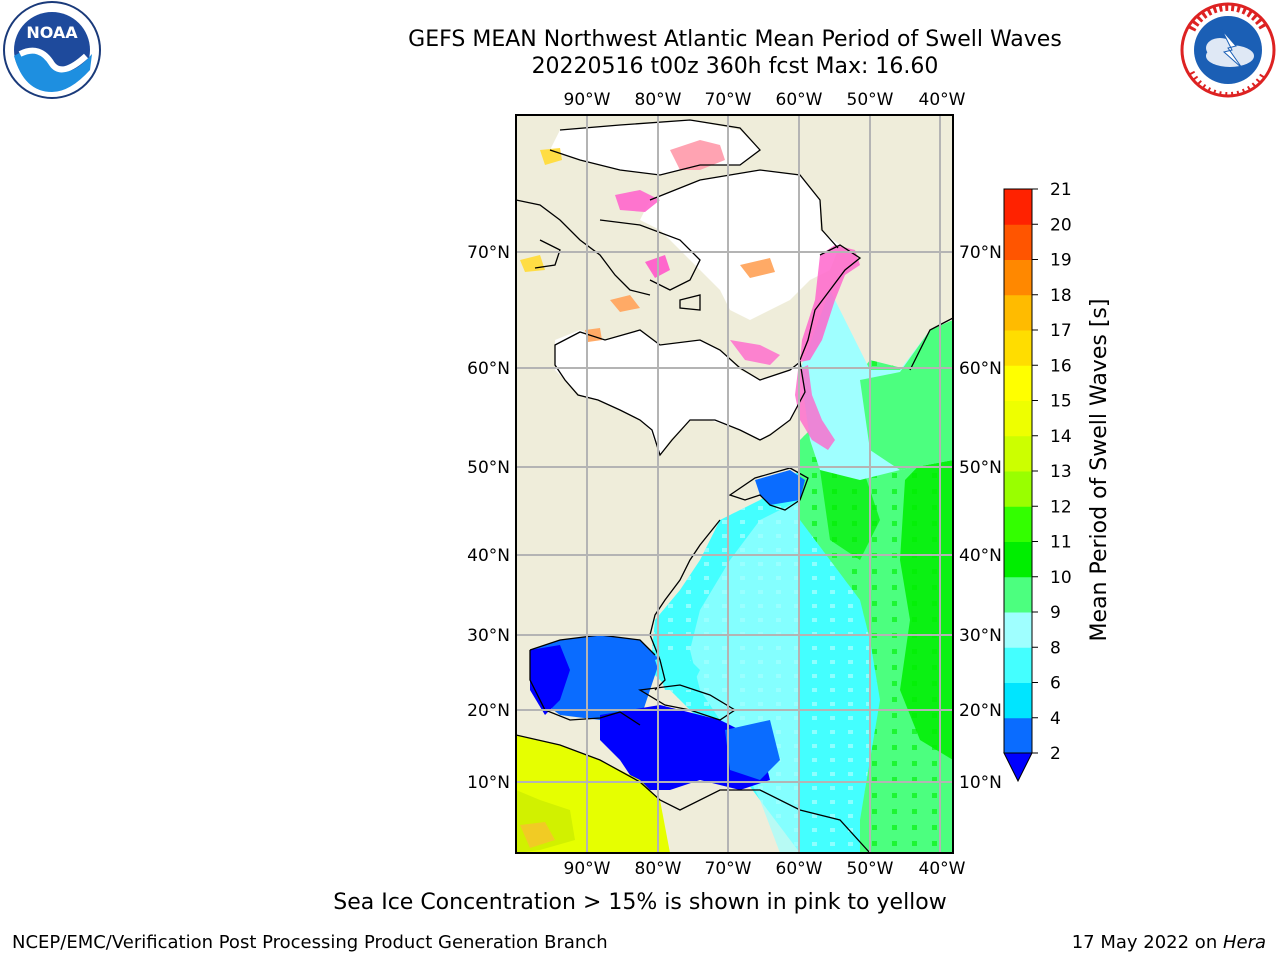  What do you see at coordinates (1037, 481) in the screenshot?
I see `colorbar: 2 4 6 8 9 10 11 12 13 14 15 16 17 18 19 20 21` at bounding box center [1037, 481].